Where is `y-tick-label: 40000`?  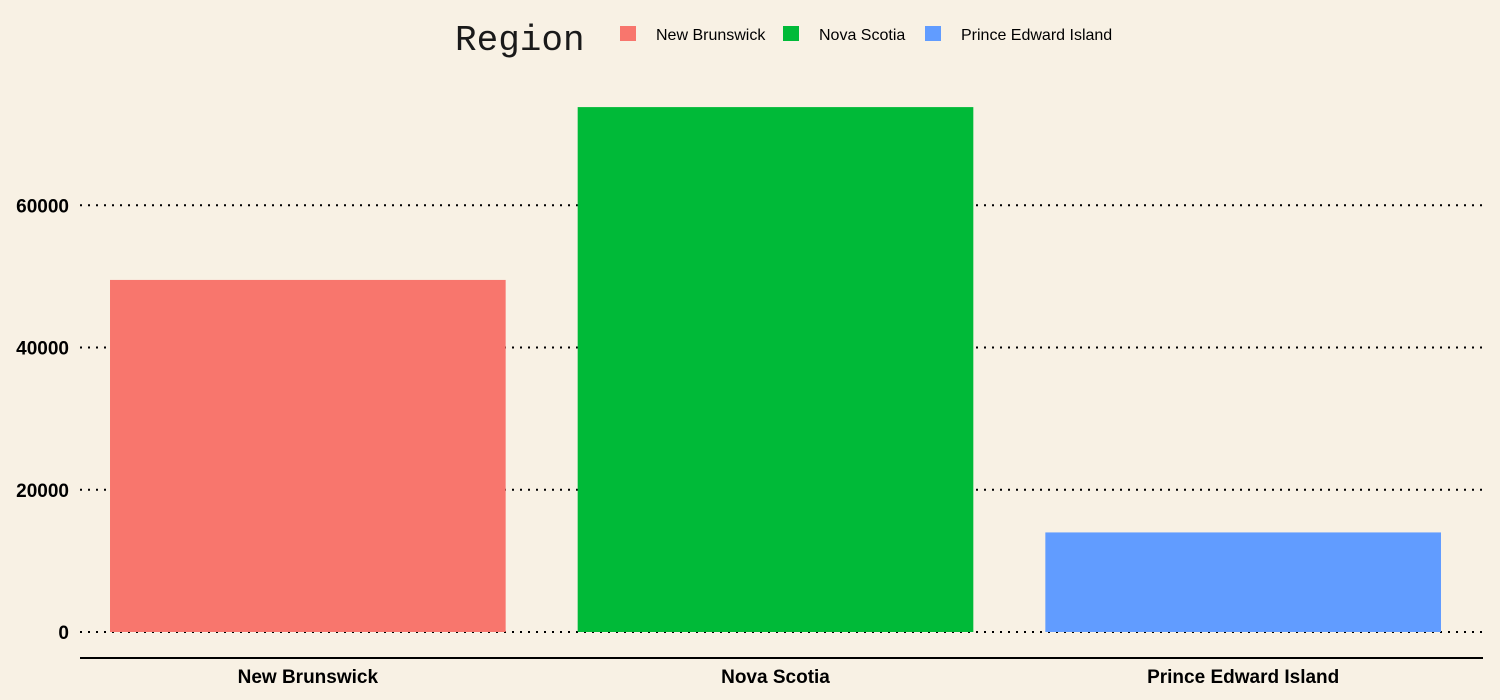 y-tick-label: 40000 is located at coordinates (42, 349).